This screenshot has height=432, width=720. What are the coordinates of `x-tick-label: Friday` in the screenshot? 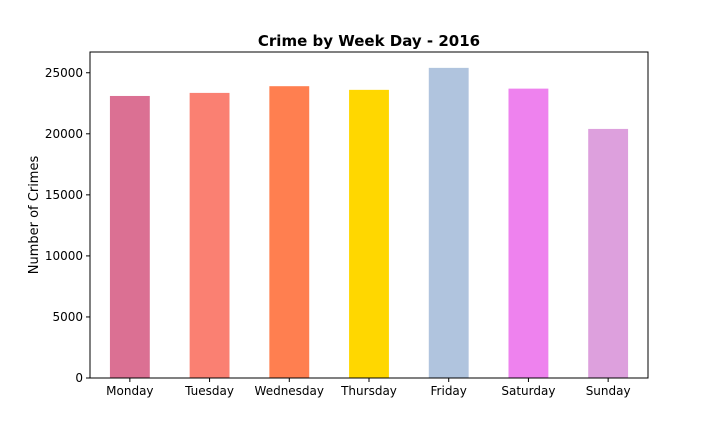 It's located at (449, 391).